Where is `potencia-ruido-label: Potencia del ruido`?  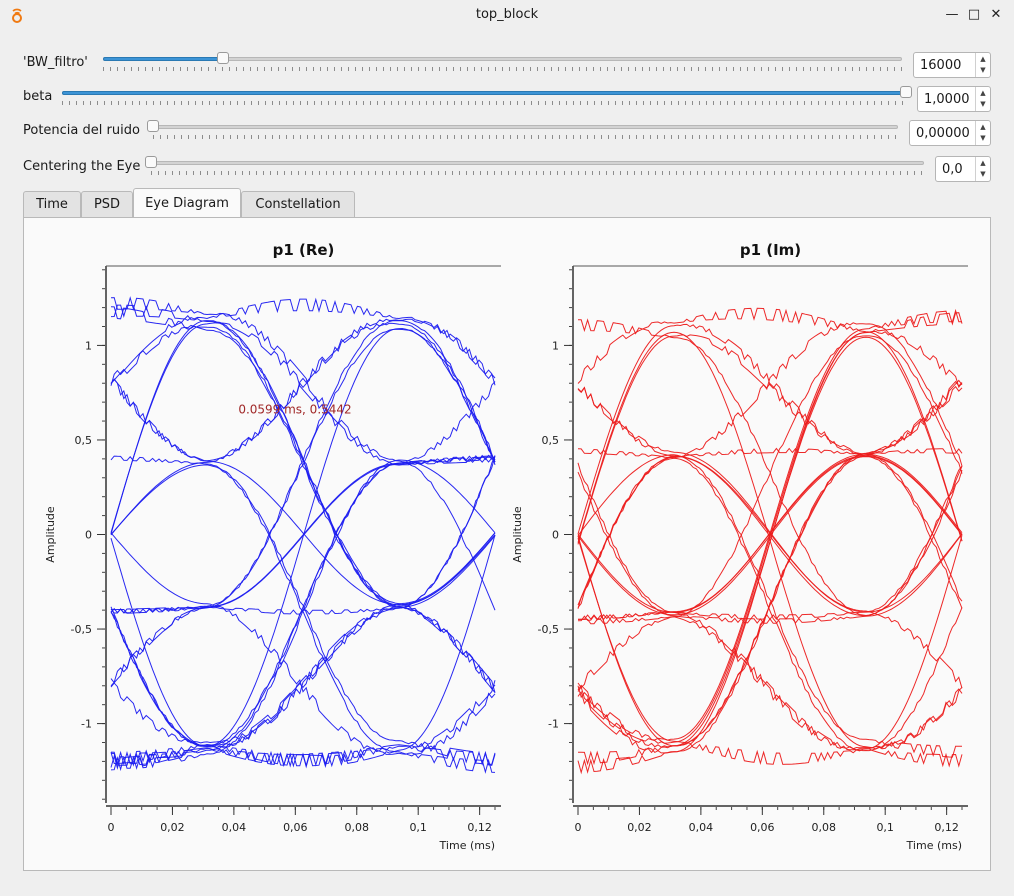
potencia-ruido-label: Potencia del ruido is located at coordinates (81, 130).